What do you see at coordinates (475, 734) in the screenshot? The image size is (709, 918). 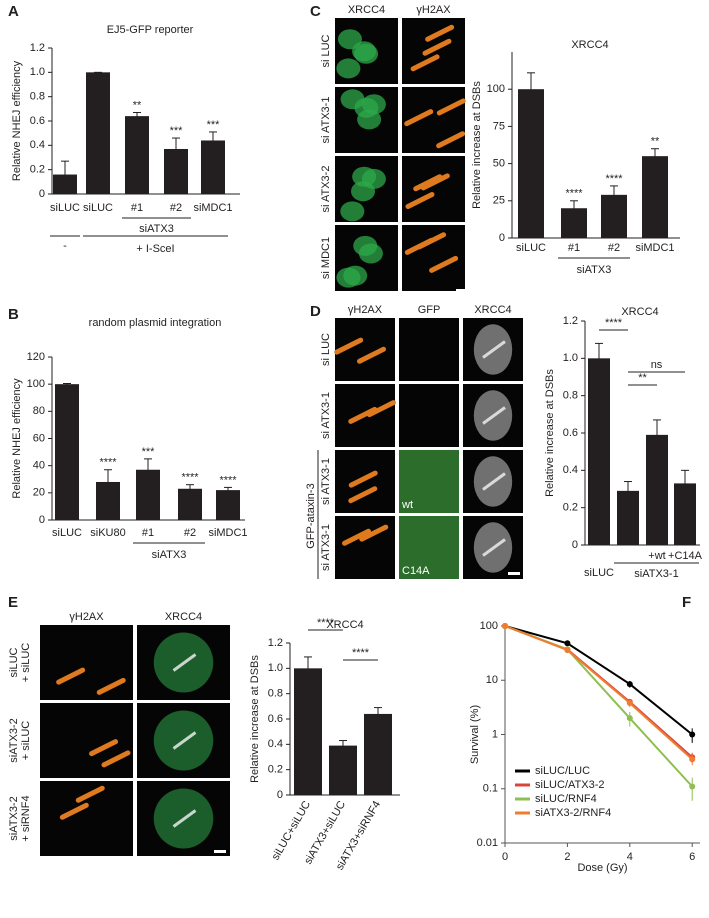 I see `y-axis-label: Survival (%)` at bounding box center [475, 734].